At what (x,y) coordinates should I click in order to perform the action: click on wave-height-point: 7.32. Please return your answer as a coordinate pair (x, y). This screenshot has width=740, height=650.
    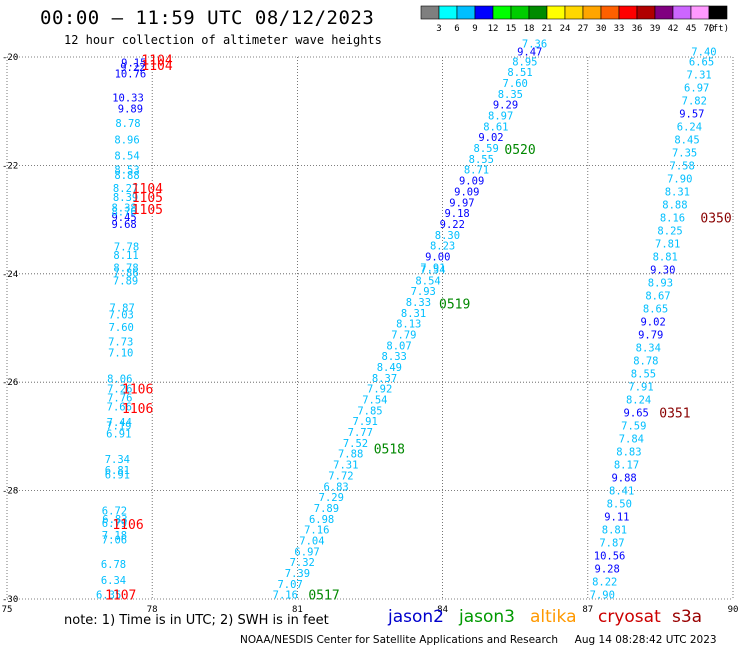
    Looking at the image, I should click on (302, 563).